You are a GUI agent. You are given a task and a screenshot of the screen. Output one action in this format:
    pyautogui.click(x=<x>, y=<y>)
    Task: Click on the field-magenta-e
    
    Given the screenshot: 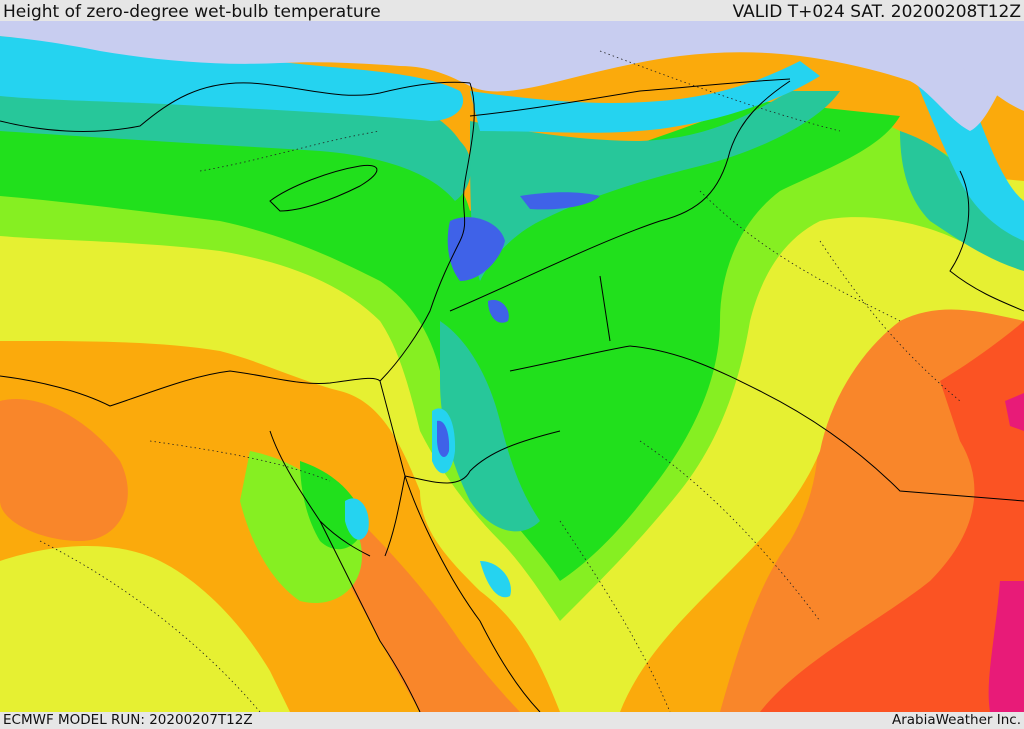 What is the action you would take?
    pyautogui.click(x=1014, y=412)
    